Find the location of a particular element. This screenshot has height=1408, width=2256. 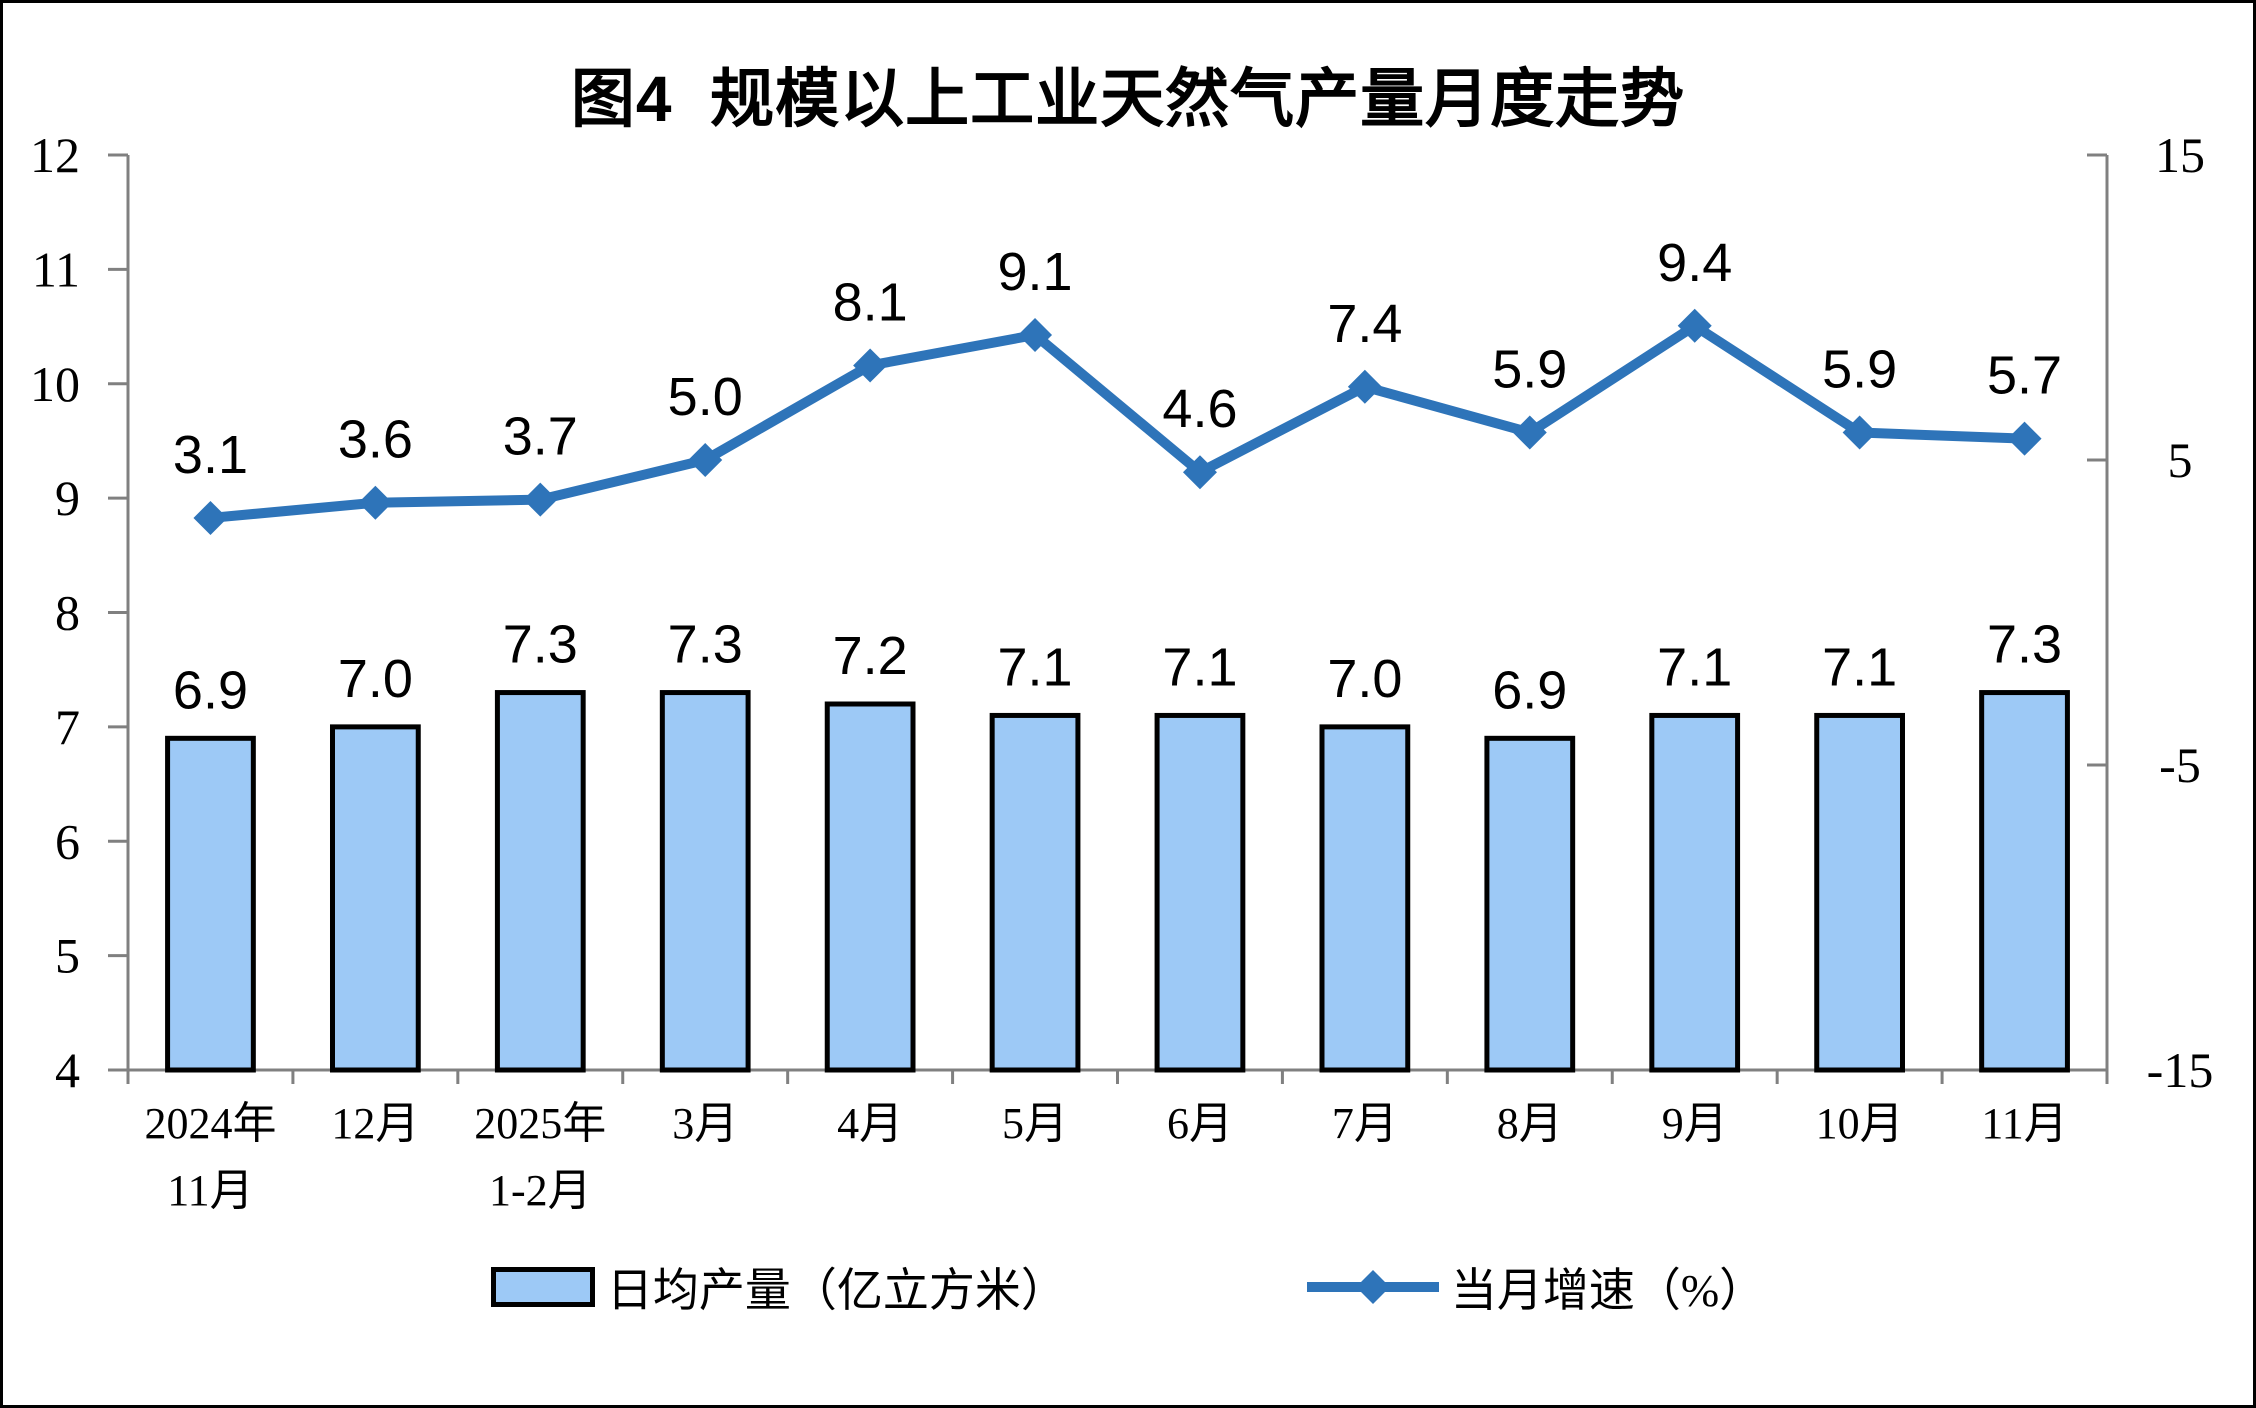

x-axis-category-label: 5月 is located at coordinates (1035, 1123).